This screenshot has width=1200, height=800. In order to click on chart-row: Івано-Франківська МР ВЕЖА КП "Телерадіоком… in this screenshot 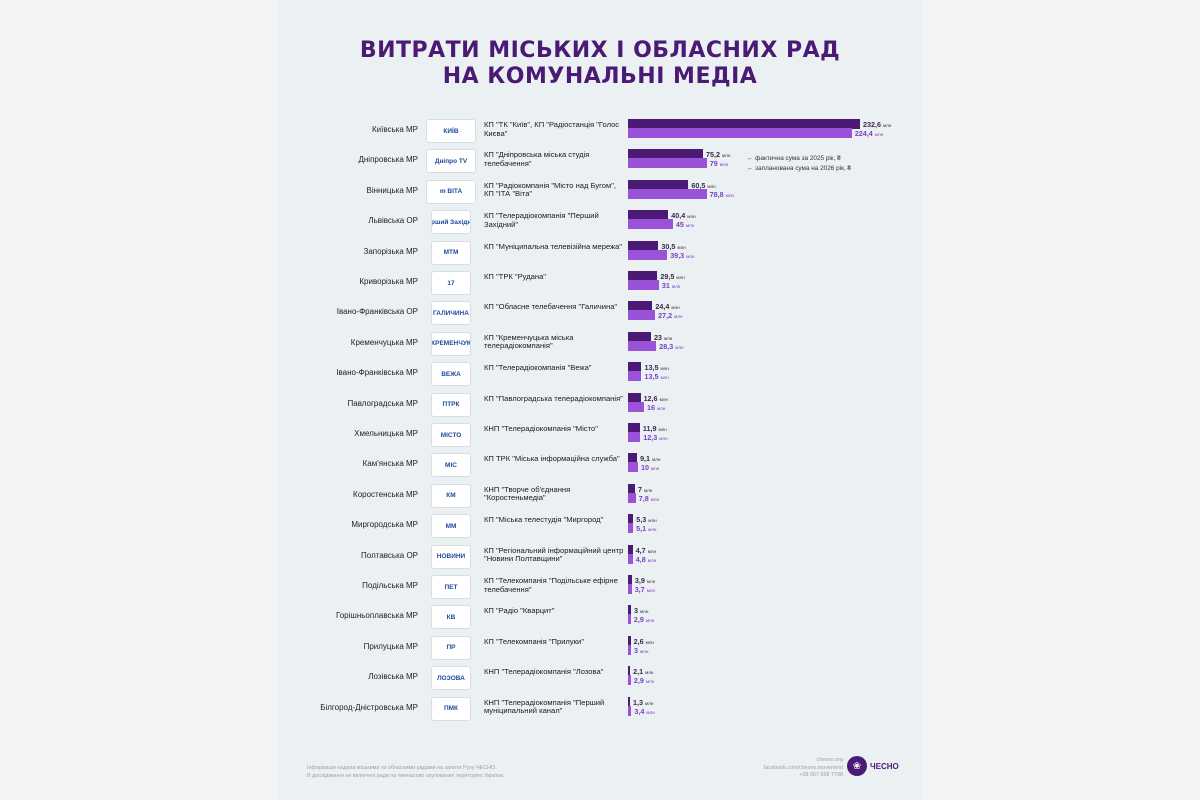, I will do `click(600, 375)`.